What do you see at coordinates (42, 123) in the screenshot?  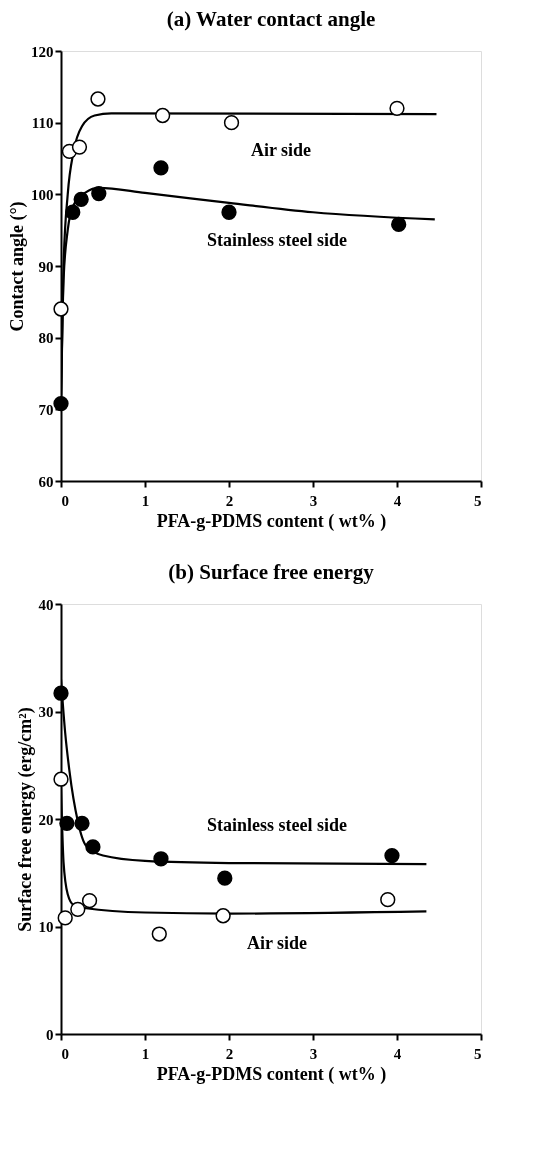 I see `y-tick-label: 110` at bounding box center [42, 123].